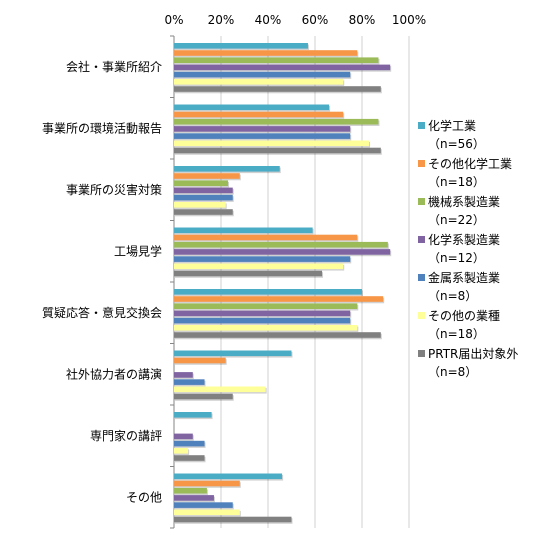 The width and height of the screenshot is (540, 544). I want to click on legend-label: PRTR届出対象外, so click(473, 354).